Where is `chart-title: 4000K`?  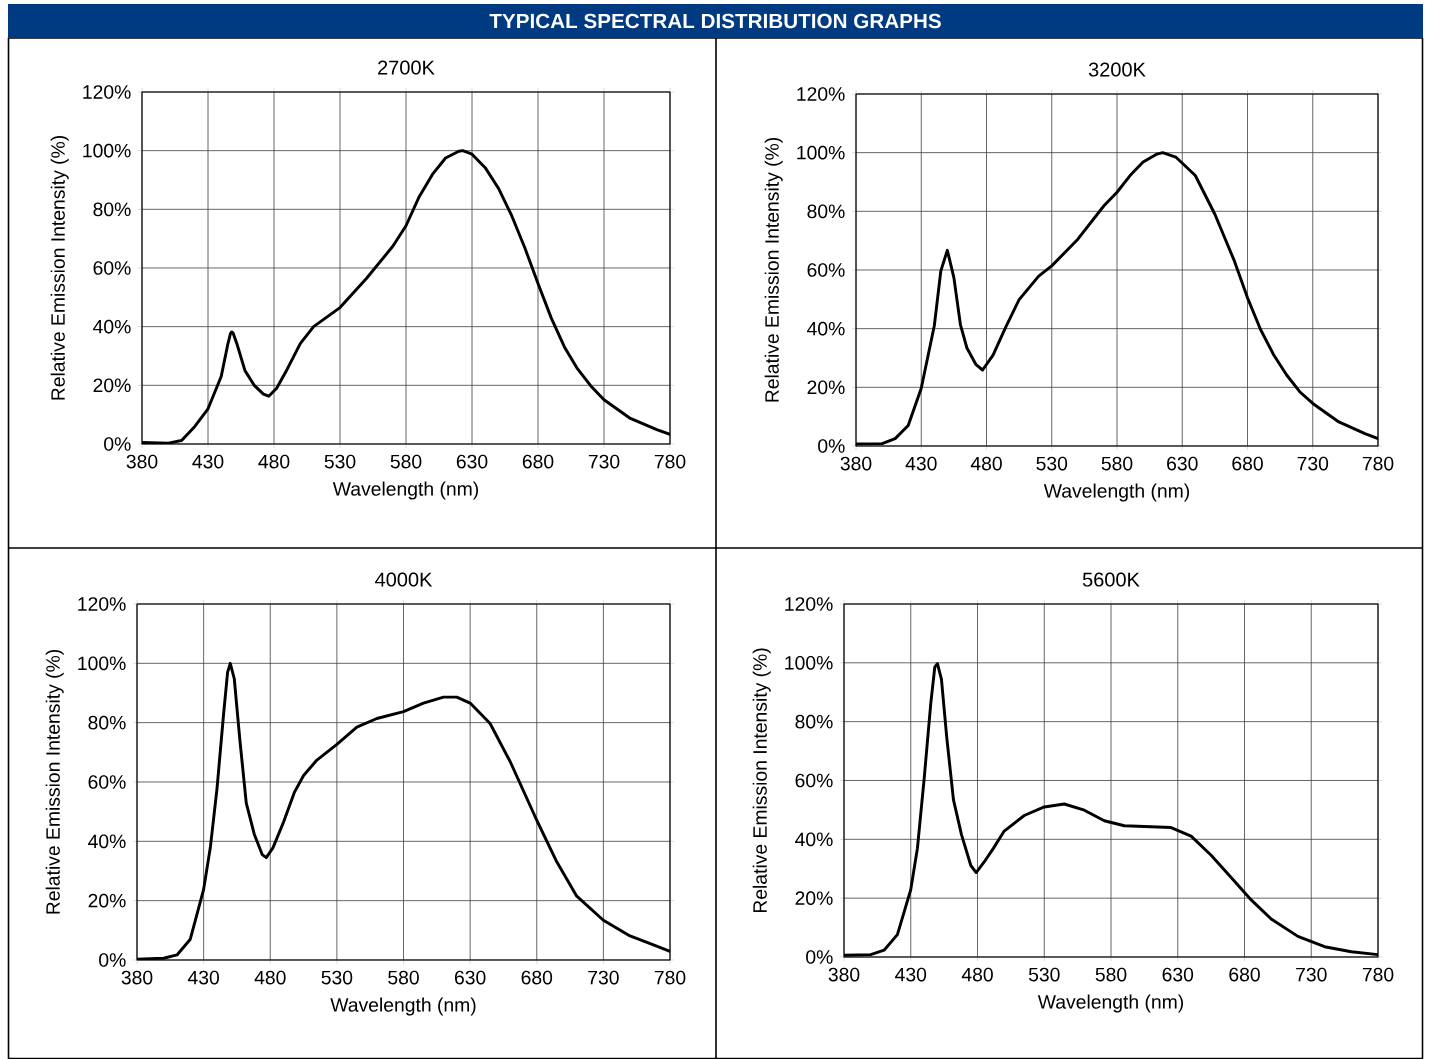
chart-title: 4000K is located at coordinates (404, 579).